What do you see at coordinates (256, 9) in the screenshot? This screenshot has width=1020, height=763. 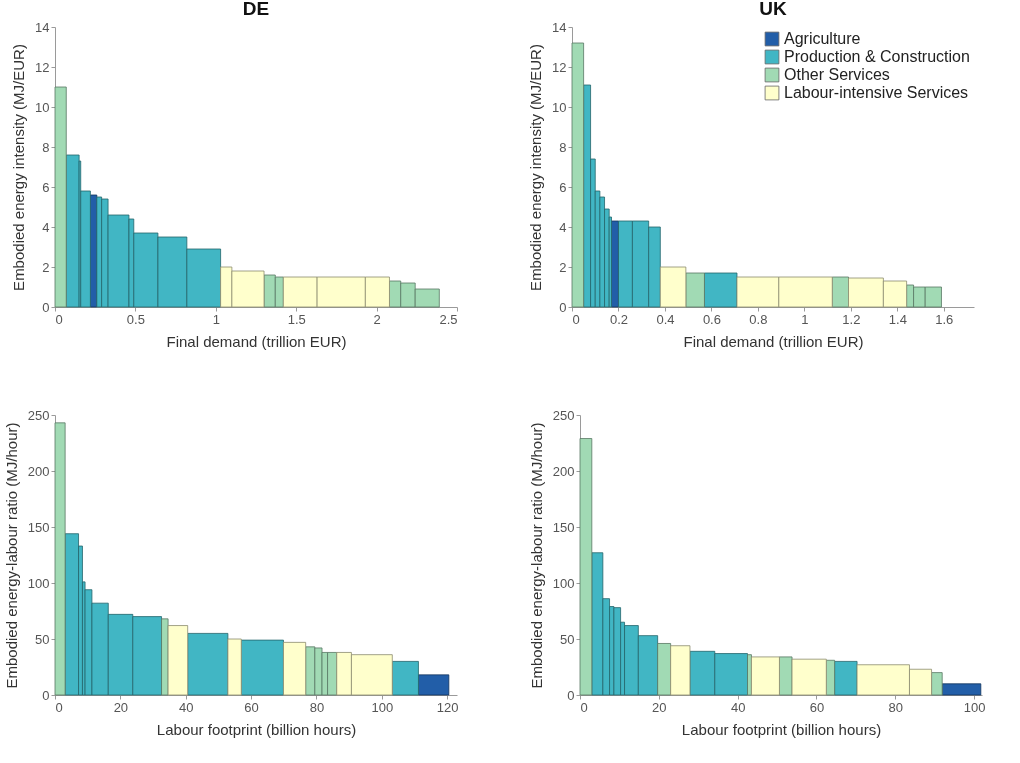 I see `chart-title: DE` at bounding box center [256, 9].